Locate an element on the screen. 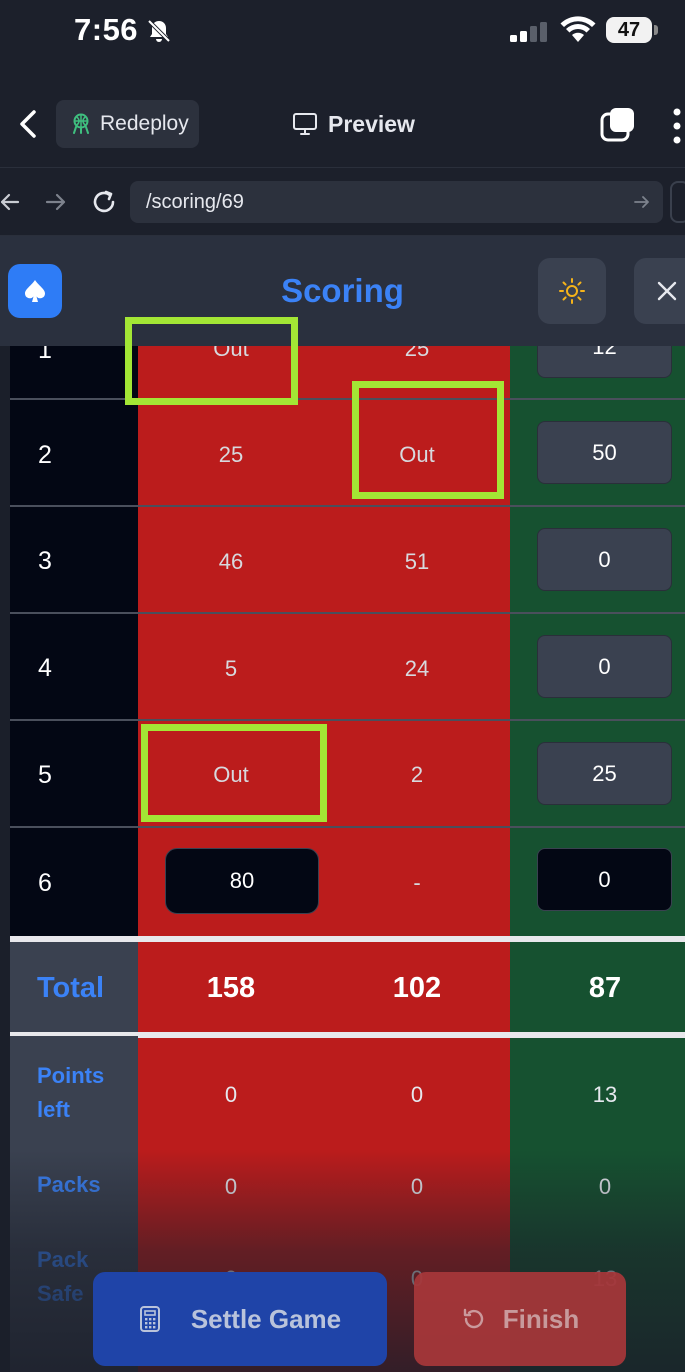  round-number: 1 is located at coordinates (45, 355).